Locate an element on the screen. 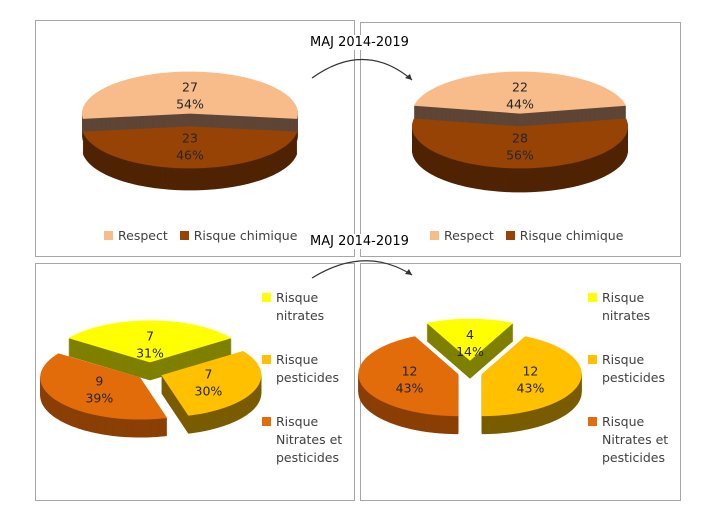  pie2-value-label: 22 is located at coordinates (520, 87).